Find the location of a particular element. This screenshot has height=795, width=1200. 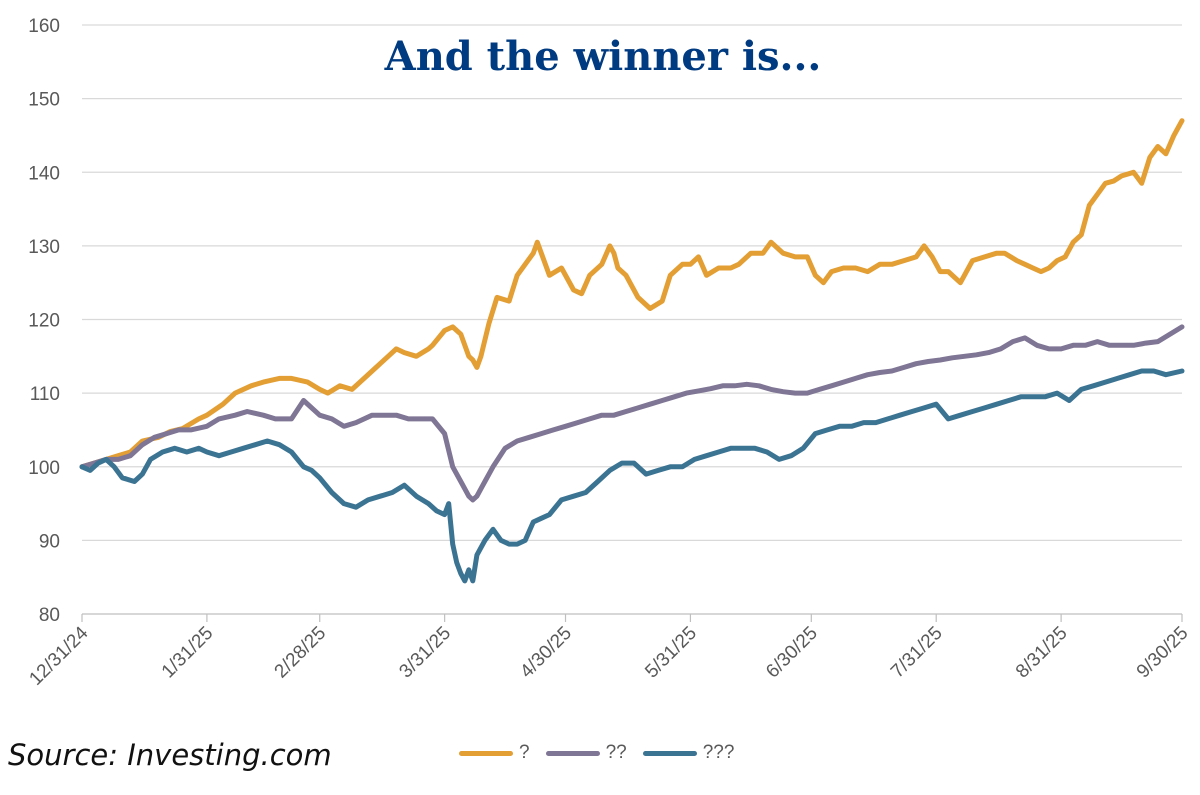

y-tick-label: 140 is located at coordinates (44, 173).